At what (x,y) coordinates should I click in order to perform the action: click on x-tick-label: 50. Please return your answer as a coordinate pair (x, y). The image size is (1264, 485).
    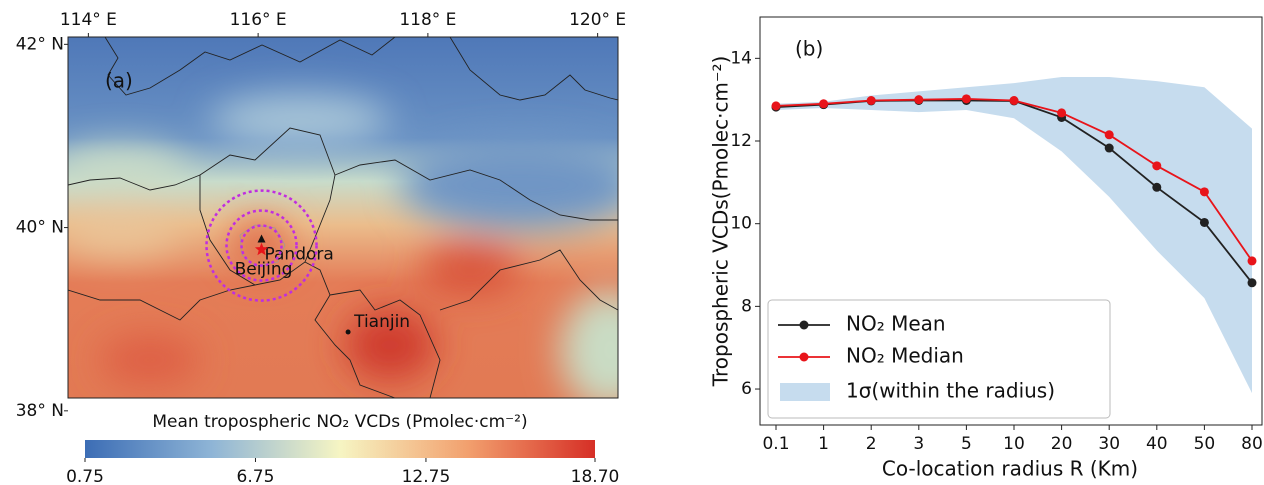
    Looking at the image, I should click on (1205, 444).